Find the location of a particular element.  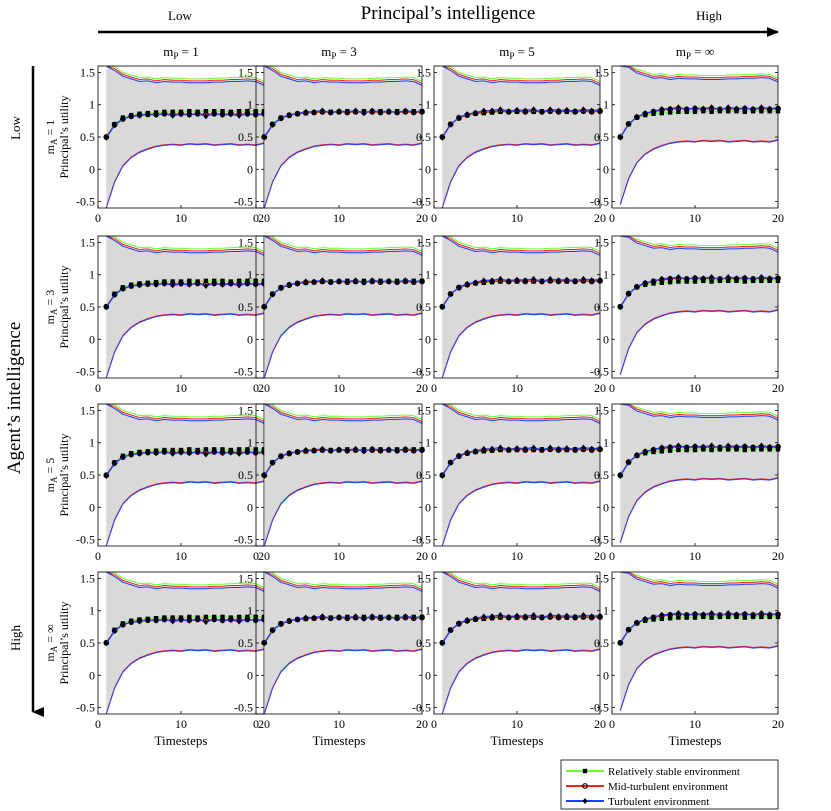

top-high-label: High is located at coordinates (709, 15).